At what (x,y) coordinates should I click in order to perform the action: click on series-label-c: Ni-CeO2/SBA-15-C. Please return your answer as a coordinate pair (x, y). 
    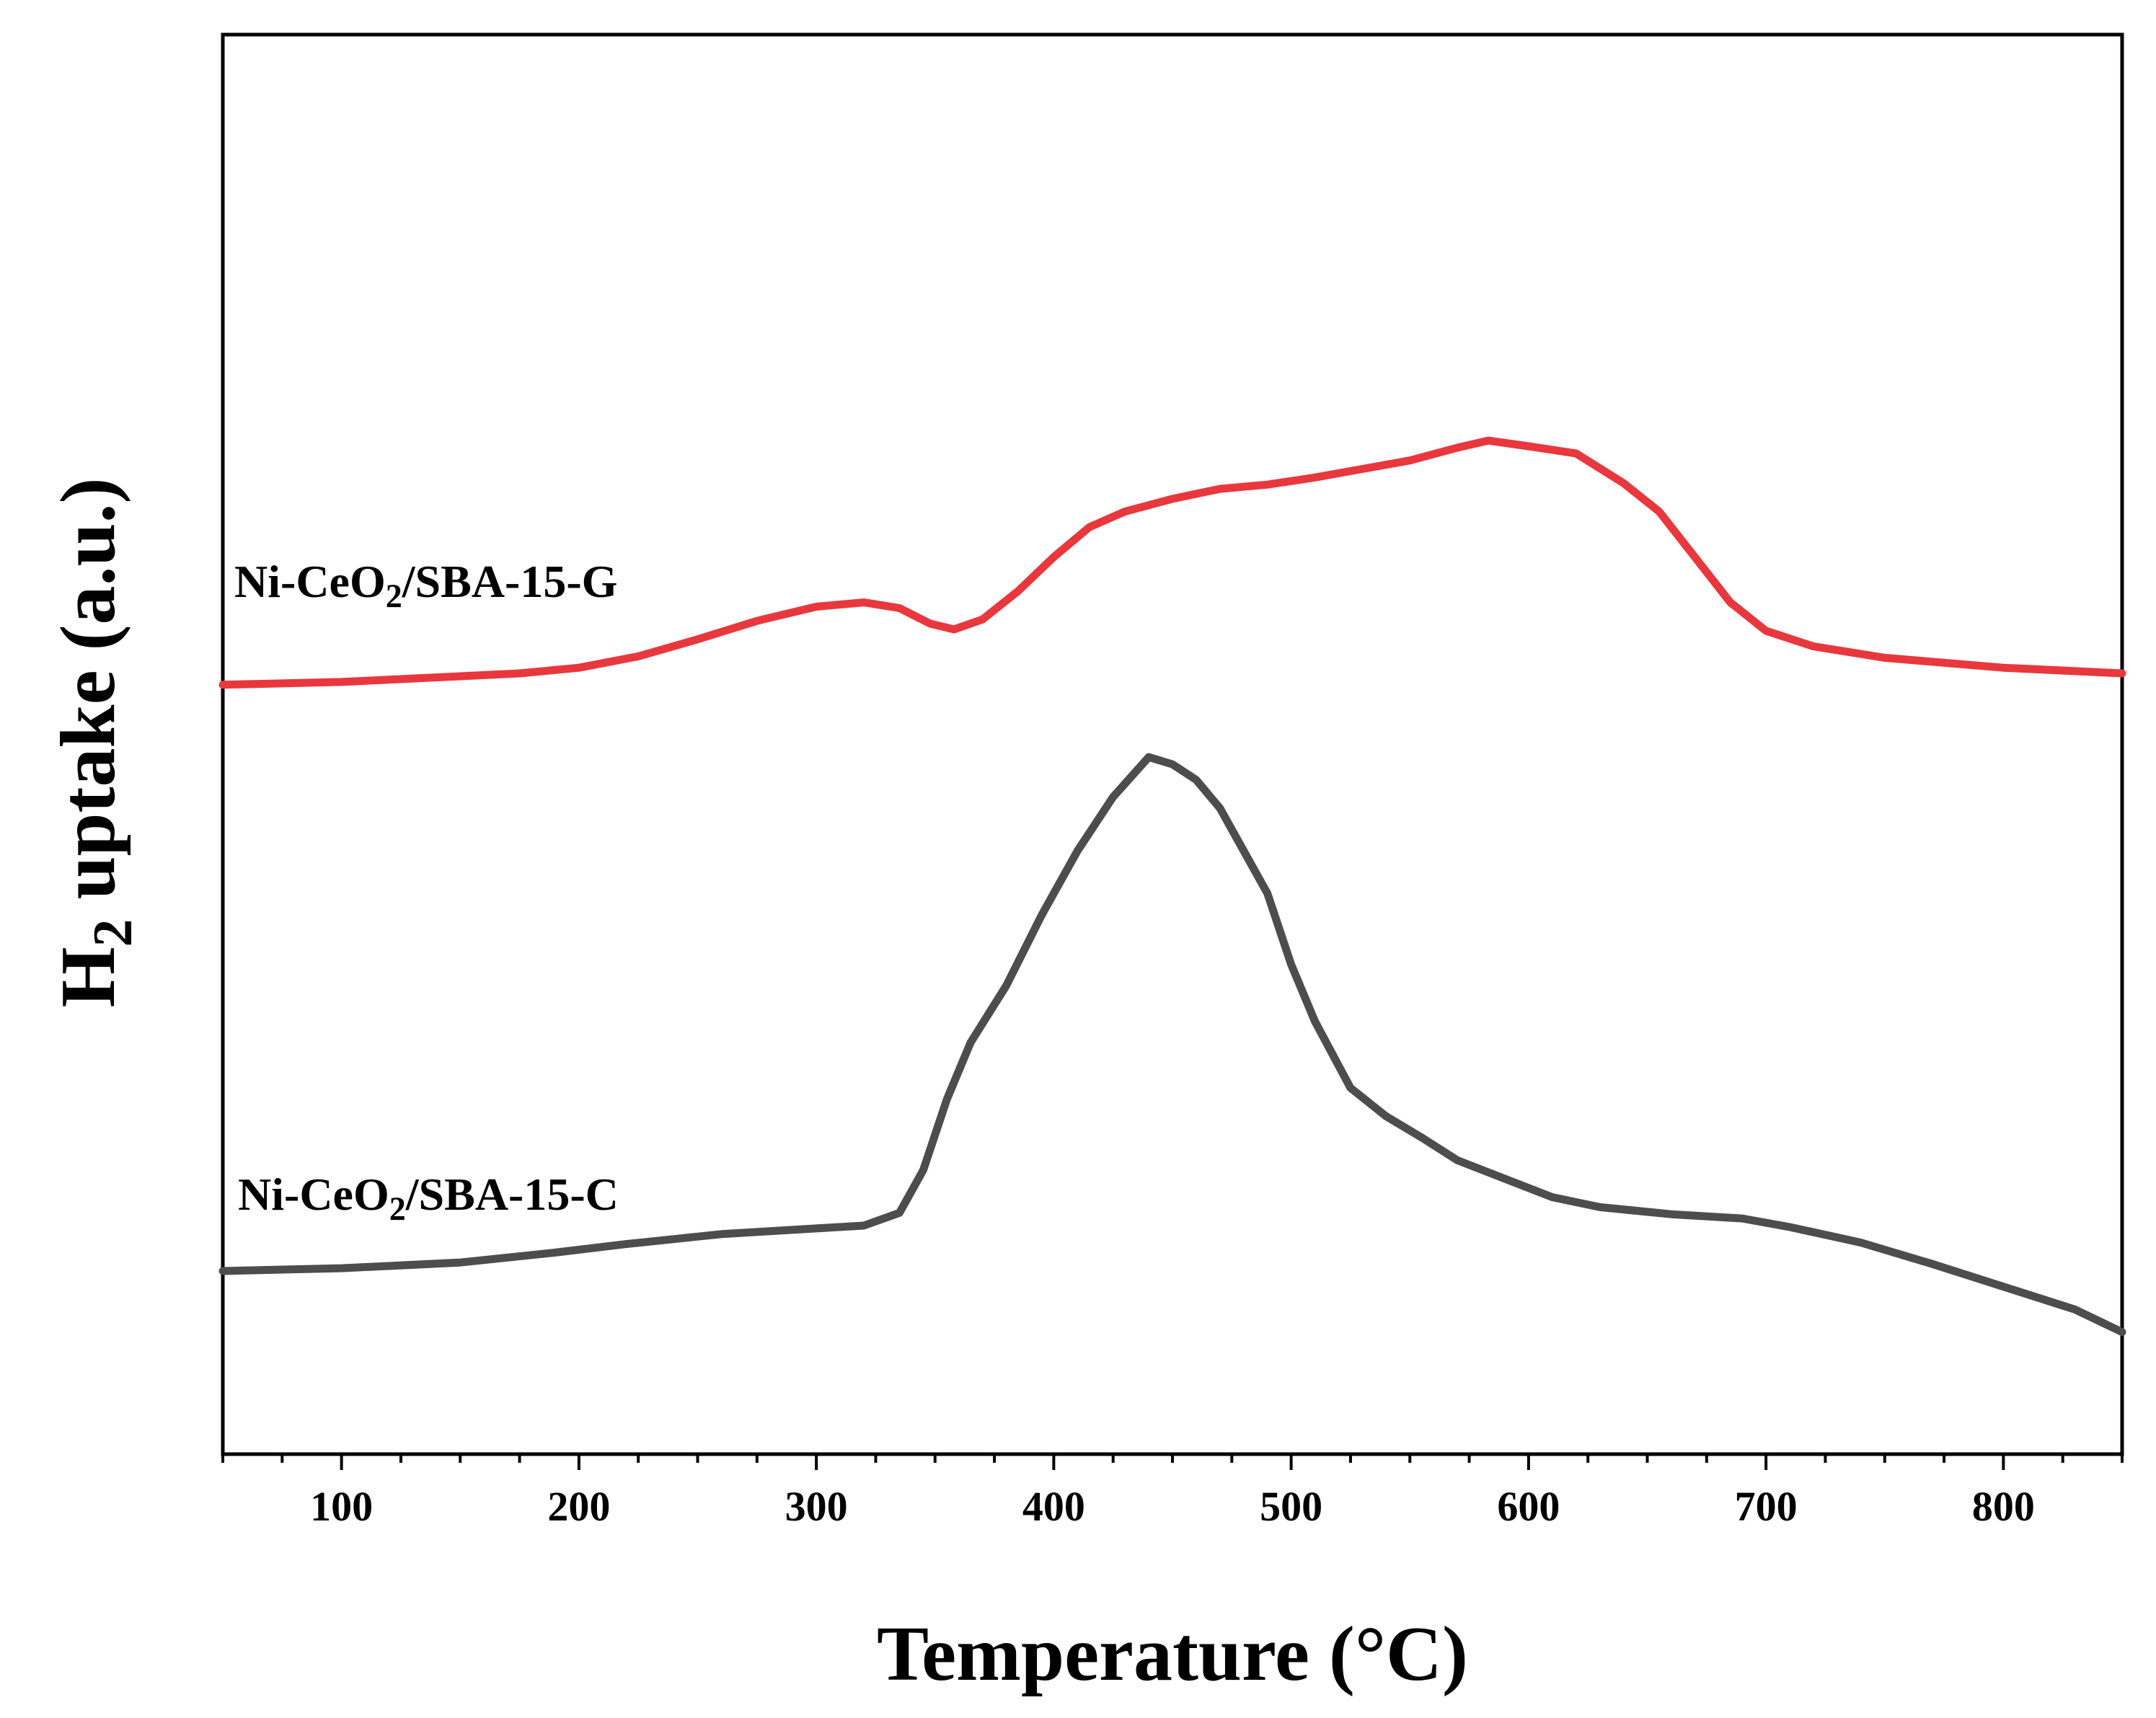
    Looking at the image, I should click on (428, 1198).